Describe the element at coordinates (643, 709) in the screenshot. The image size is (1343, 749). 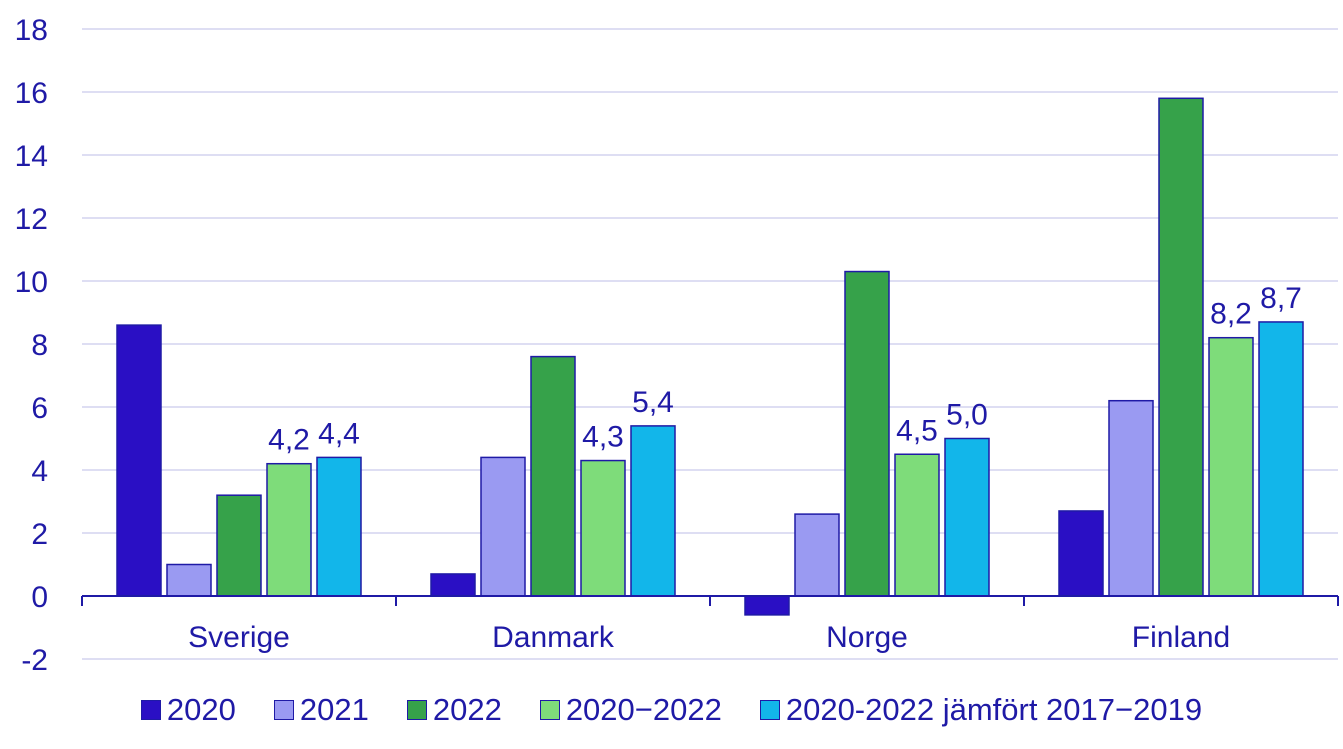
I see `legend-label: 2020−2022` at that location.